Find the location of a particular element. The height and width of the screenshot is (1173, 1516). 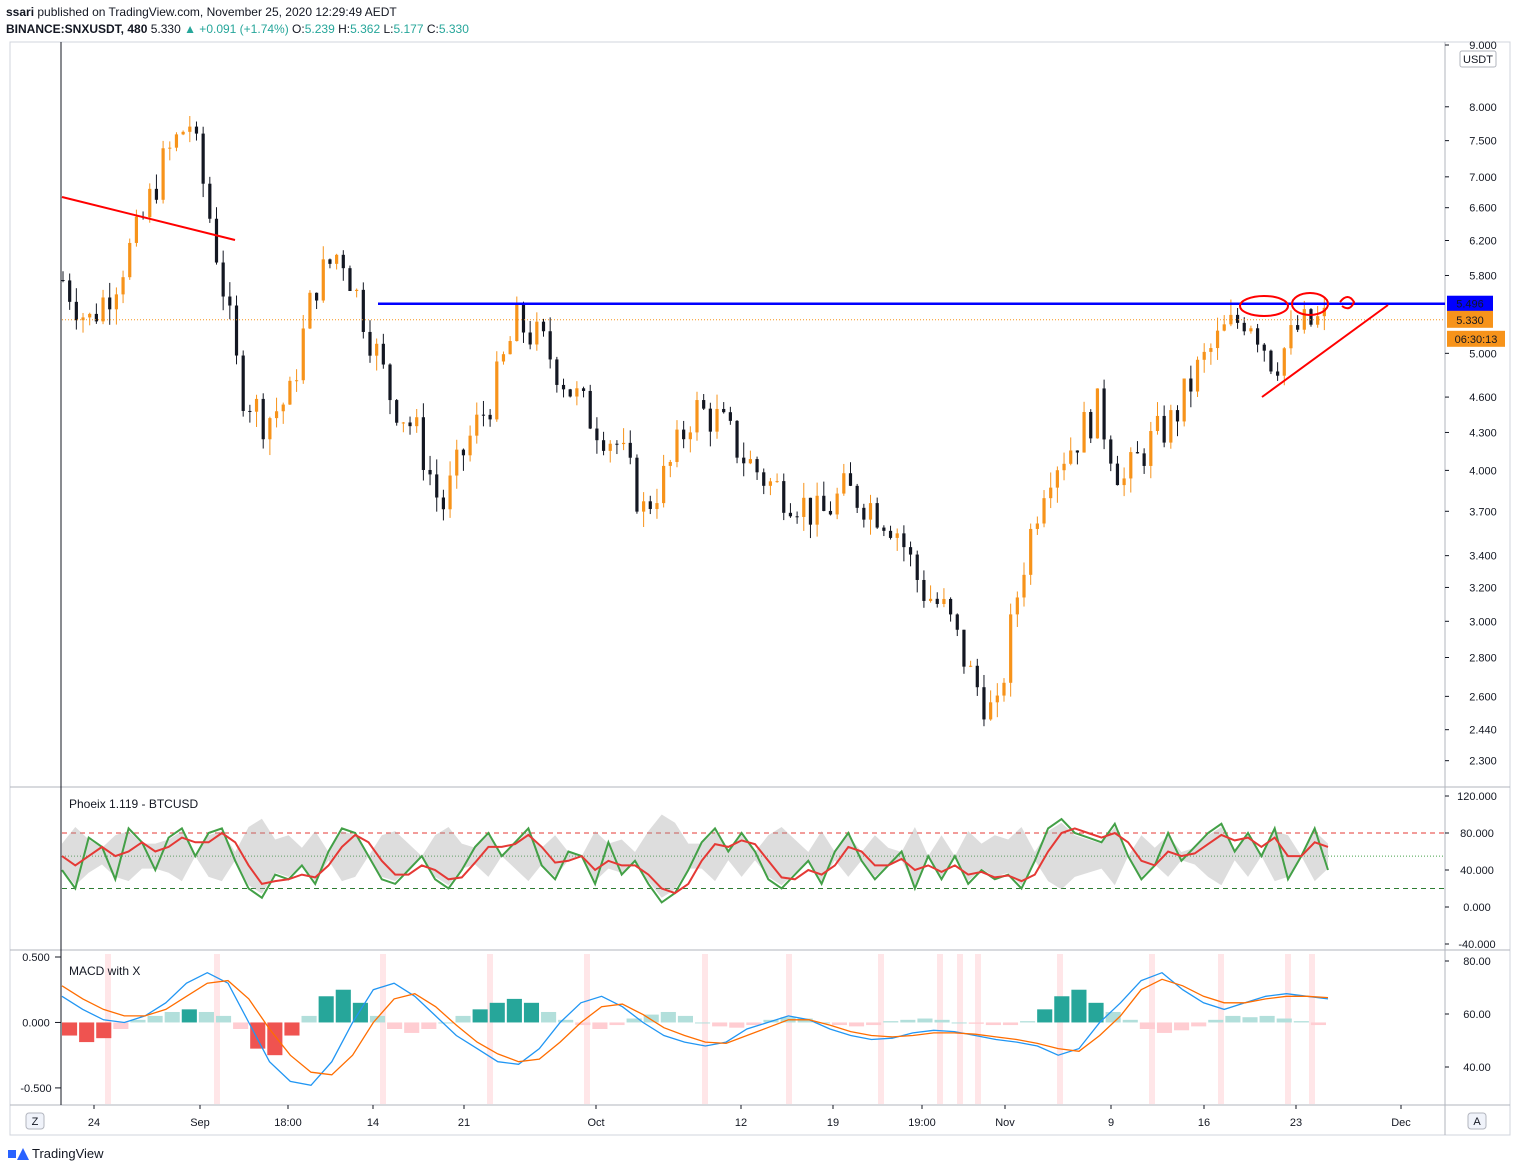

circle-drawing is located at coordinates (1264, 306).